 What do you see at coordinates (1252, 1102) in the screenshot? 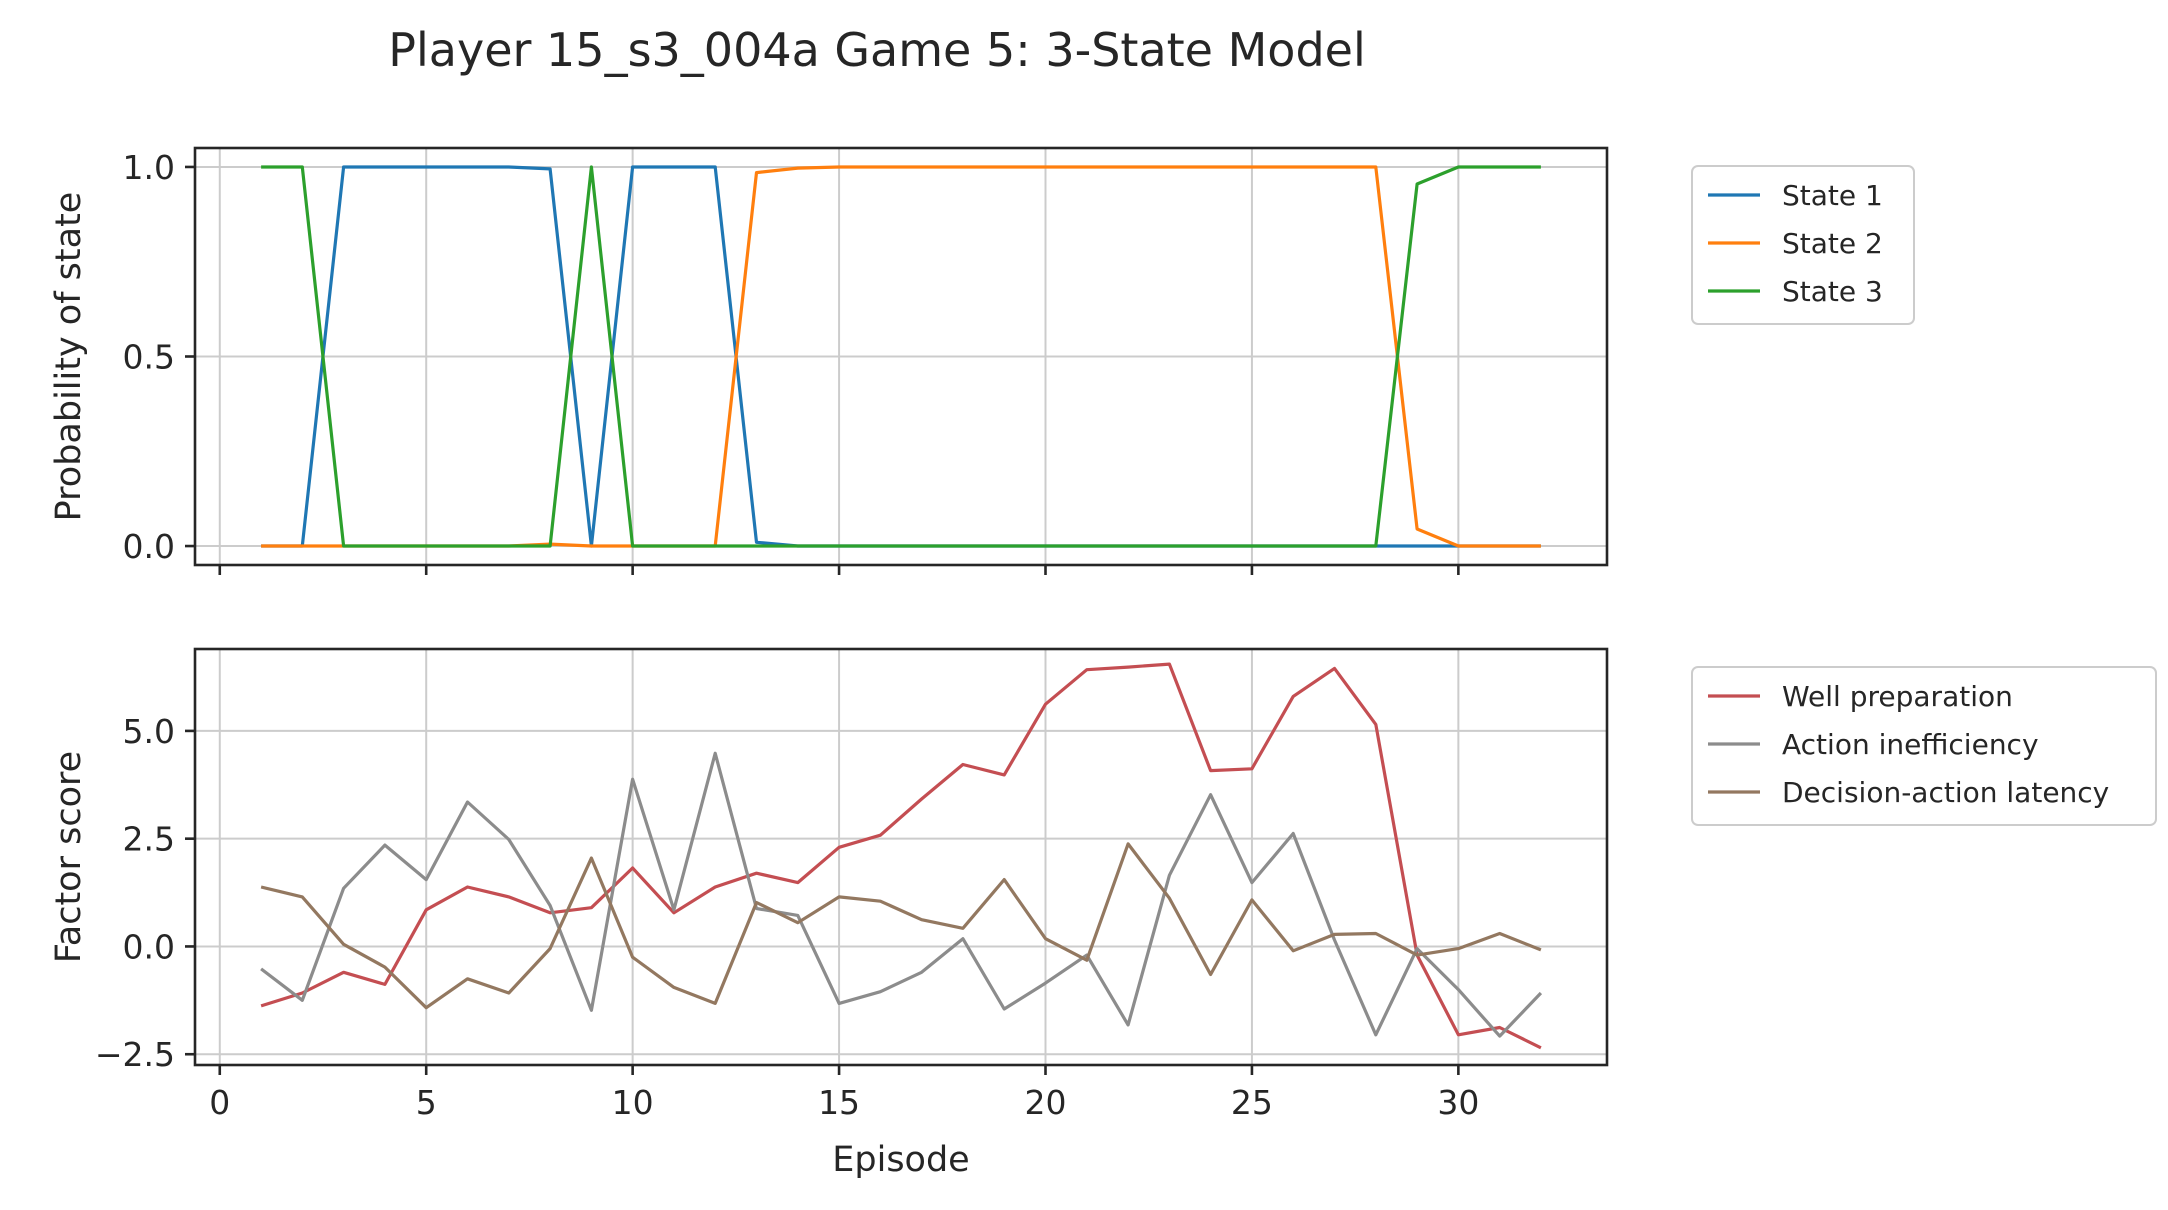
I see `xtick-label: 25` at bounding box center [1252, 1102].